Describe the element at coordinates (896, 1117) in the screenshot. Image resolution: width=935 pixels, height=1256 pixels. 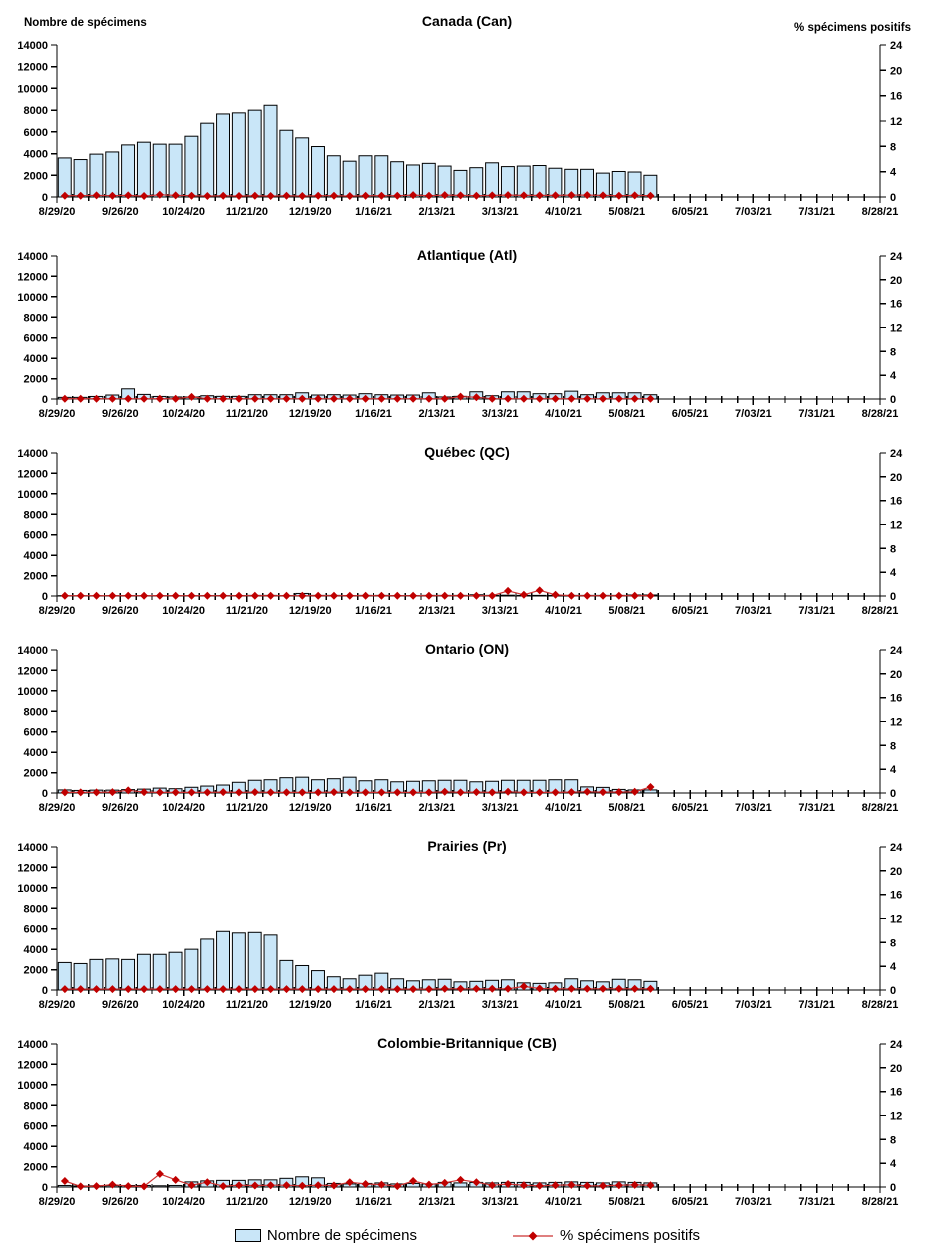
I see `svg-text: 12` at that location.